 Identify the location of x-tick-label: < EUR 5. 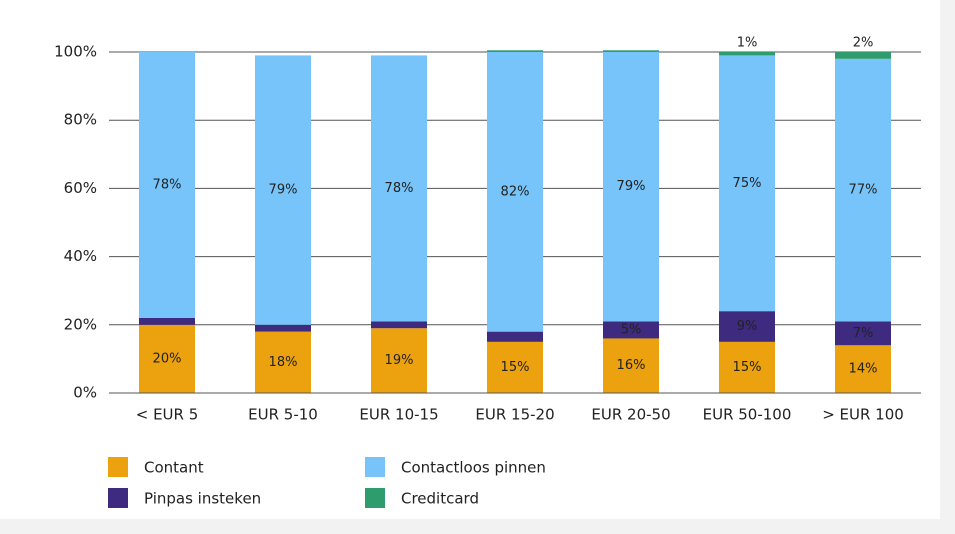
(167, 415).